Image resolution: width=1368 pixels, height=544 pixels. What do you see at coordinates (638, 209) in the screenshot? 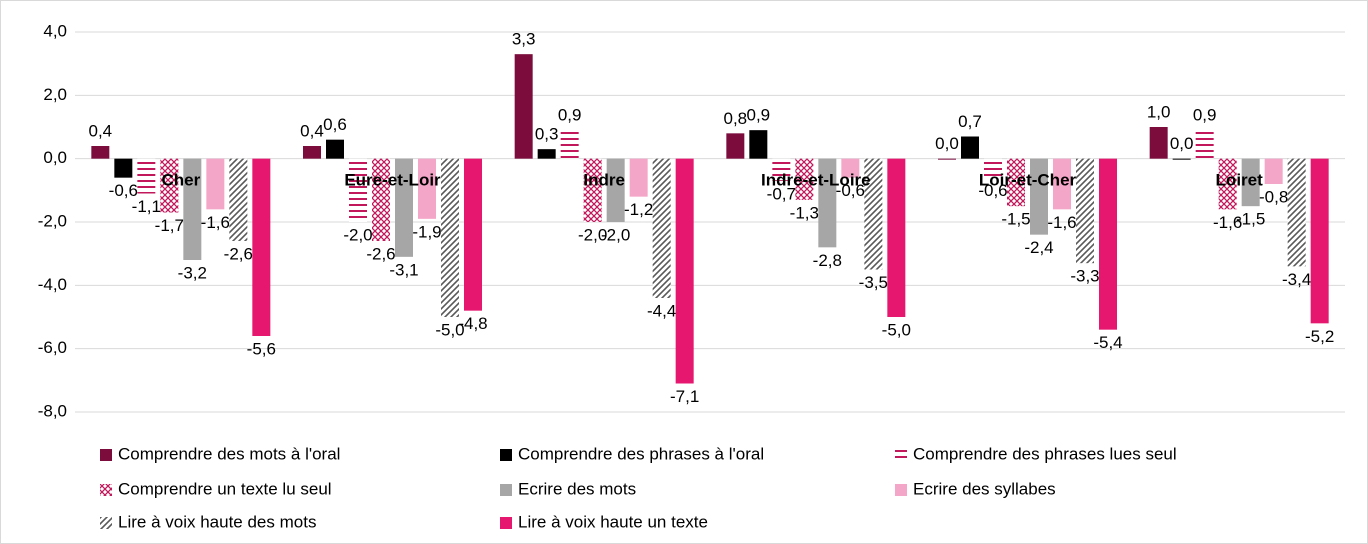
I see `data-label: -1,2` at bounding box center [638, 209].